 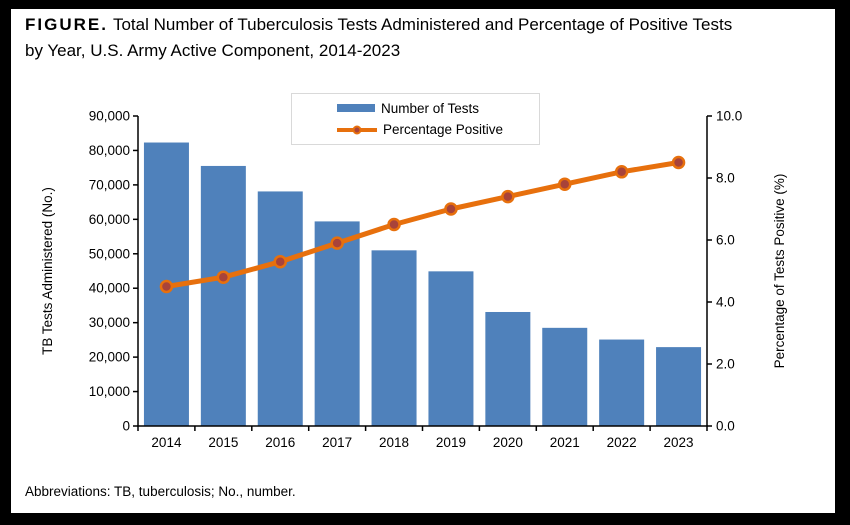 What do you see at coordinates (621, 172) in the screenshot?
I see `line-point-2022` at bounding box center [621, 172].